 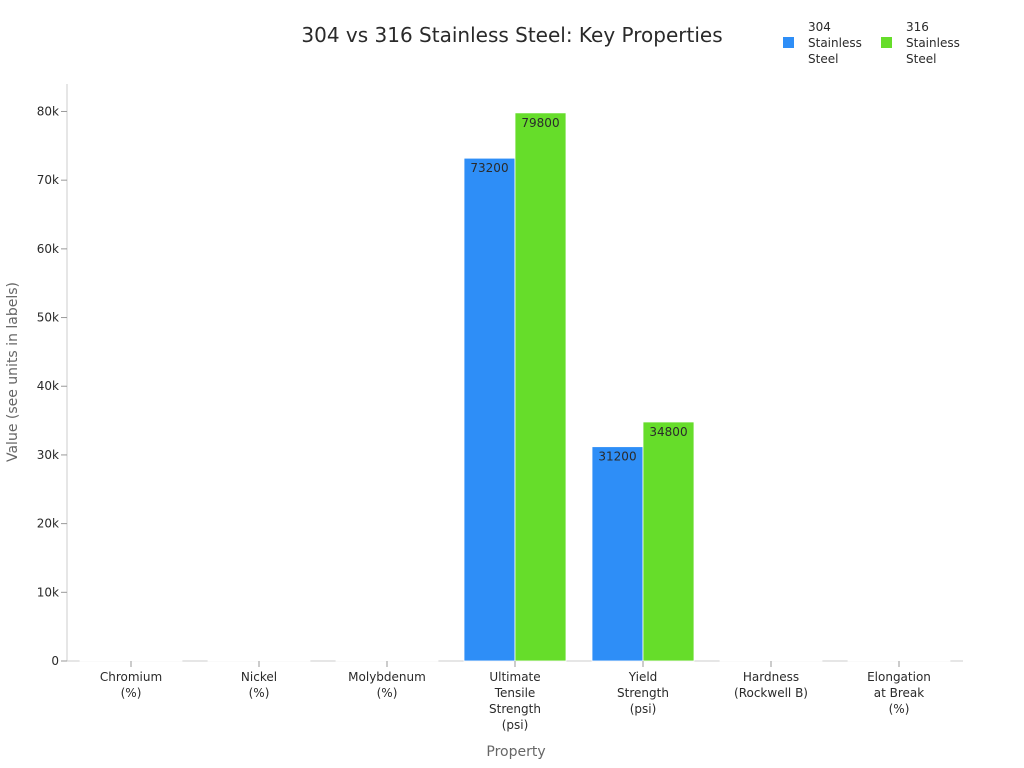 What do you see at coordinates (48, 592) in the screenshot?
I see `y-tick-label: 10k` at bounding box center [48, 592].